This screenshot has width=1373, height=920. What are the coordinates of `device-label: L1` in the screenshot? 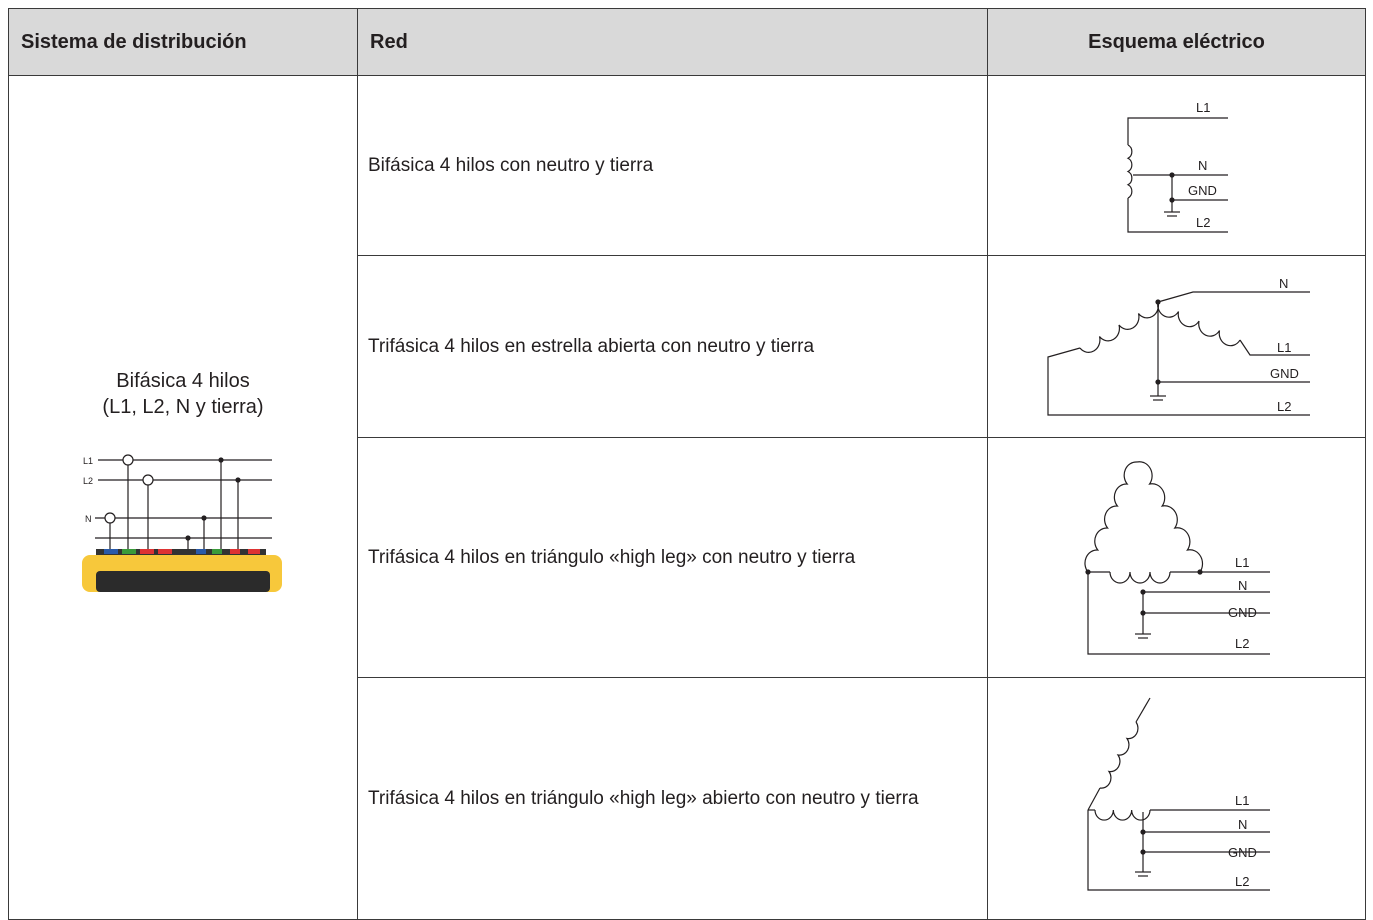 It's located at (88, 461).